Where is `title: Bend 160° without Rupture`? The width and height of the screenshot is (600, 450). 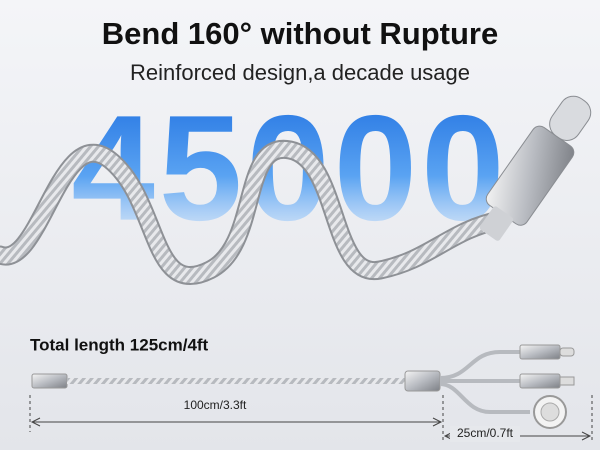 title: Bend 160° without Rupture is located at coordinates (300, 33).